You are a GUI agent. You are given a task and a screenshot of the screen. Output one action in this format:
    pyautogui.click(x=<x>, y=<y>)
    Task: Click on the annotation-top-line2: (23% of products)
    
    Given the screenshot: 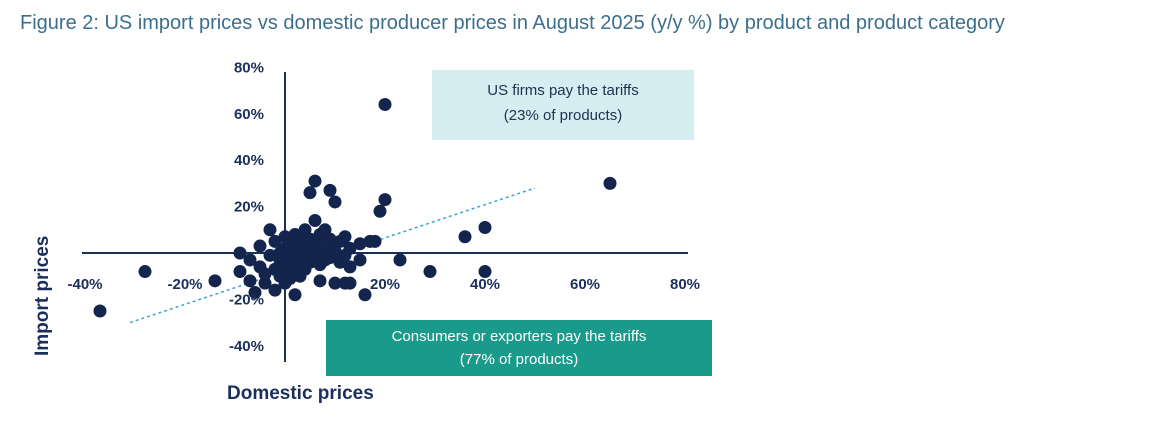 What is the action you would take?
    pyautogui.click(x=563, y=115)
    